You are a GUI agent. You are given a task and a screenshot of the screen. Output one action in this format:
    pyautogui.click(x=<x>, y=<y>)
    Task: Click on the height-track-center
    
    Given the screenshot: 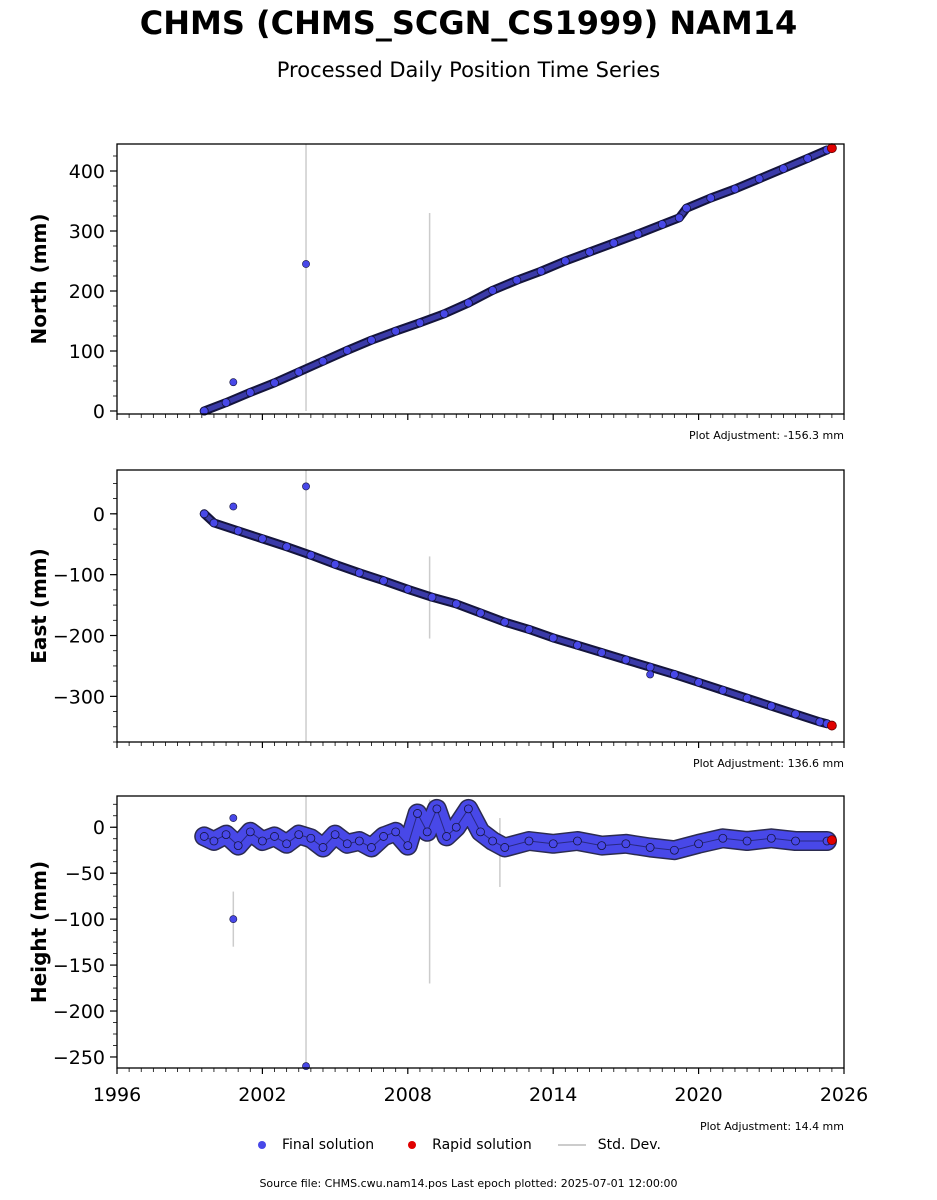 What is the action you would take?
    pyautogui.click(x=515, y=829)
    